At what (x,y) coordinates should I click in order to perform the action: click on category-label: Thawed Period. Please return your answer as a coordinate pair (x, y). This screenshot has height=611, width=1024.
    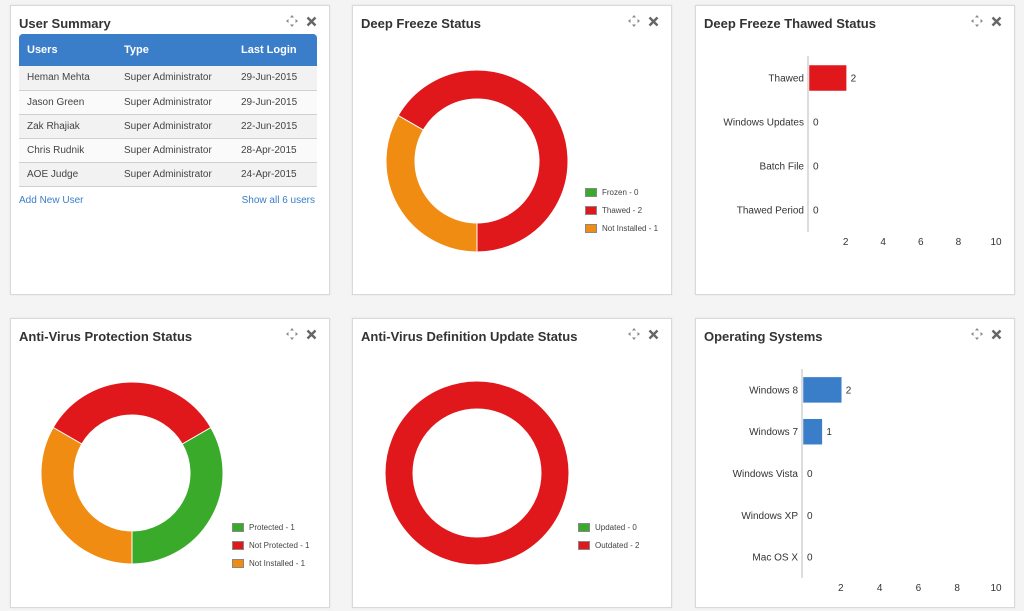
    Looking at the image, I should click on (770, 211).